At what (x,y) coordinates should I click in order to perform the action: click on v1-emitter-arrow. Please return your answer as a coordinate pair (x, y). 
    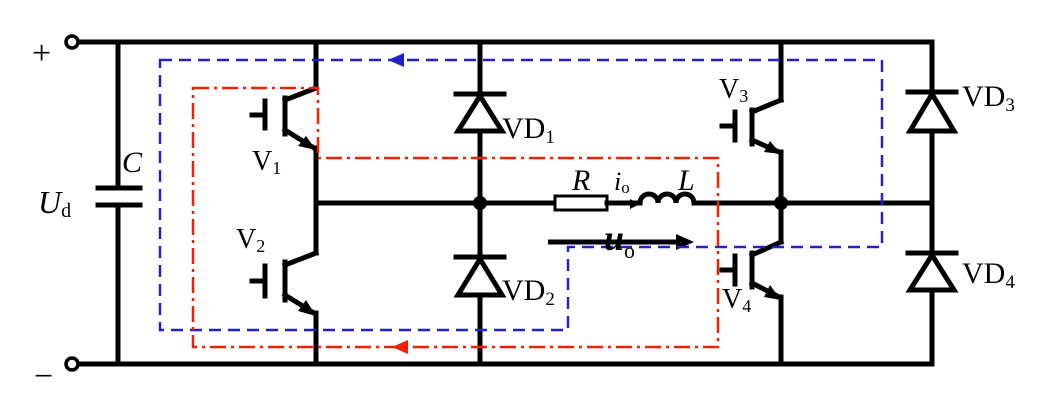
    Looking at the image, I should click on (307, 143).